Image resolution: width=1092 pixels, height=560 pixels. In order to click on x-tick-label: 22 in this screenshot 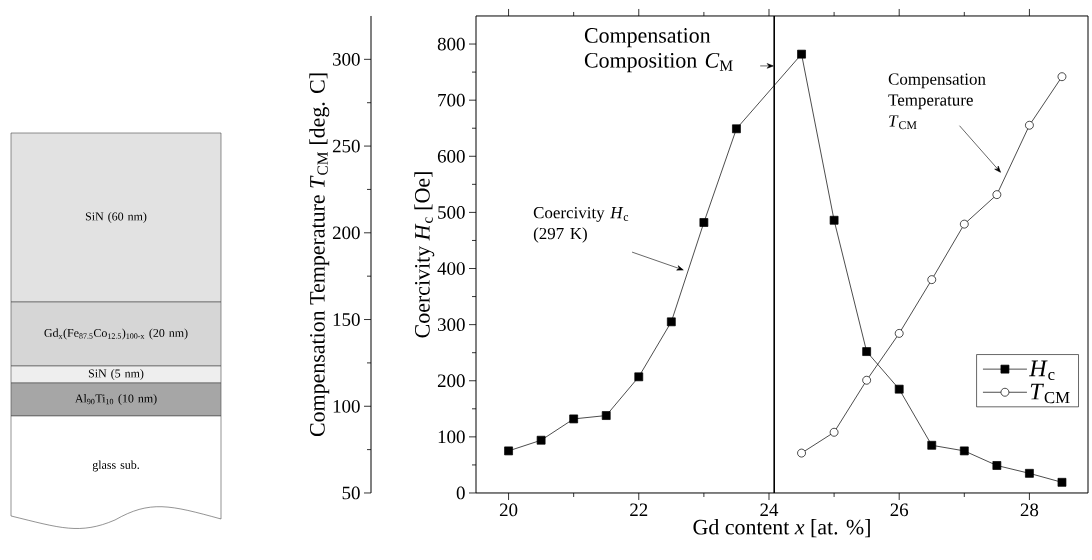, I will do `click(639, 510)`.